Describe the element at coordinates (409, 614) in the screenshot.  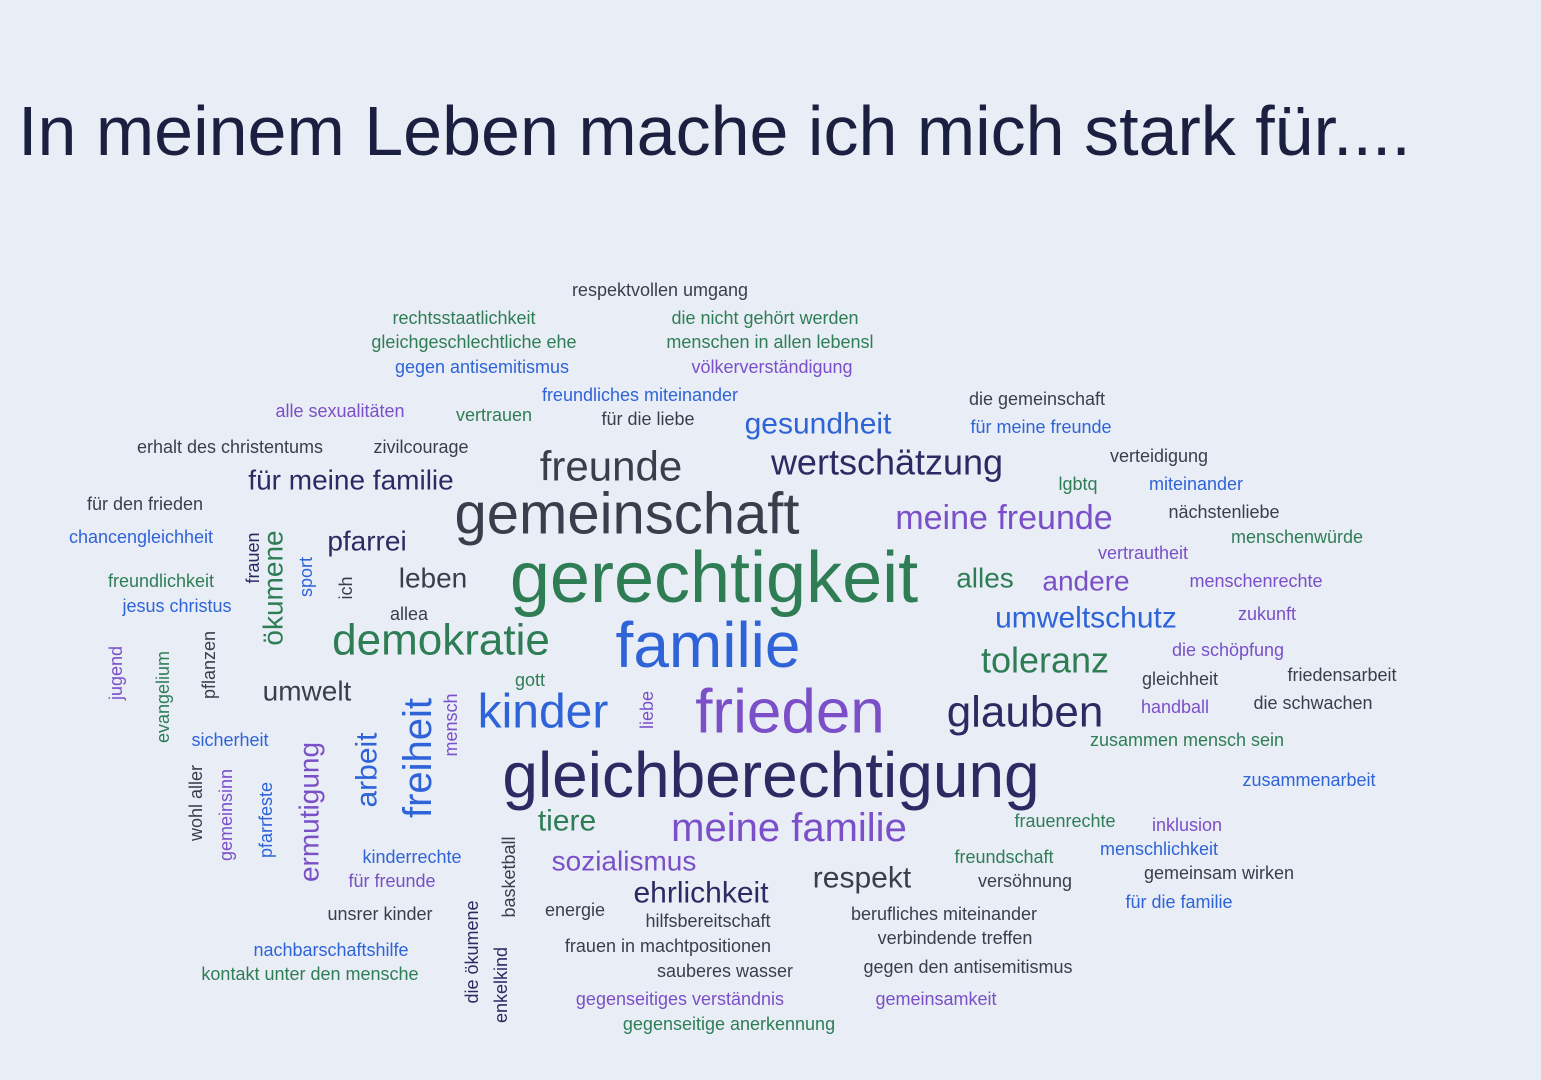
I see `cloud-word: allea` at that location.